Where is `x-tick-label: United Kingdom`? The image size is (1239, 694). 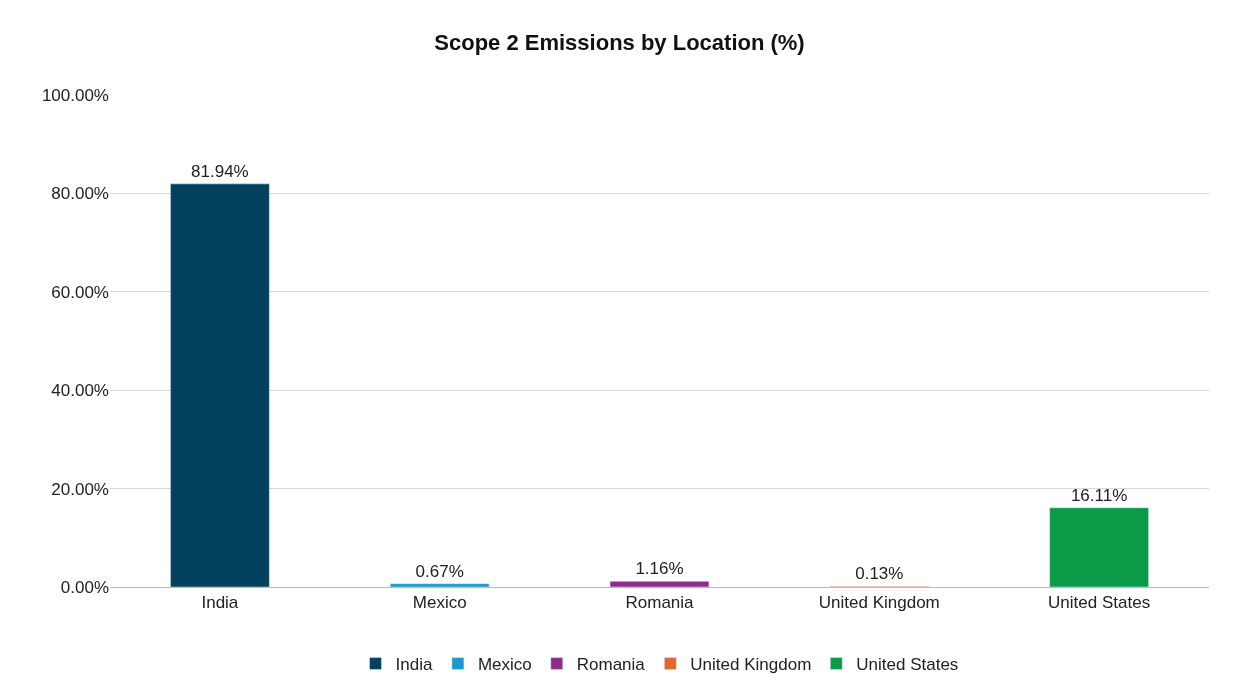 x-tick-label: United Kingdom is located at coordinates (879, 603).